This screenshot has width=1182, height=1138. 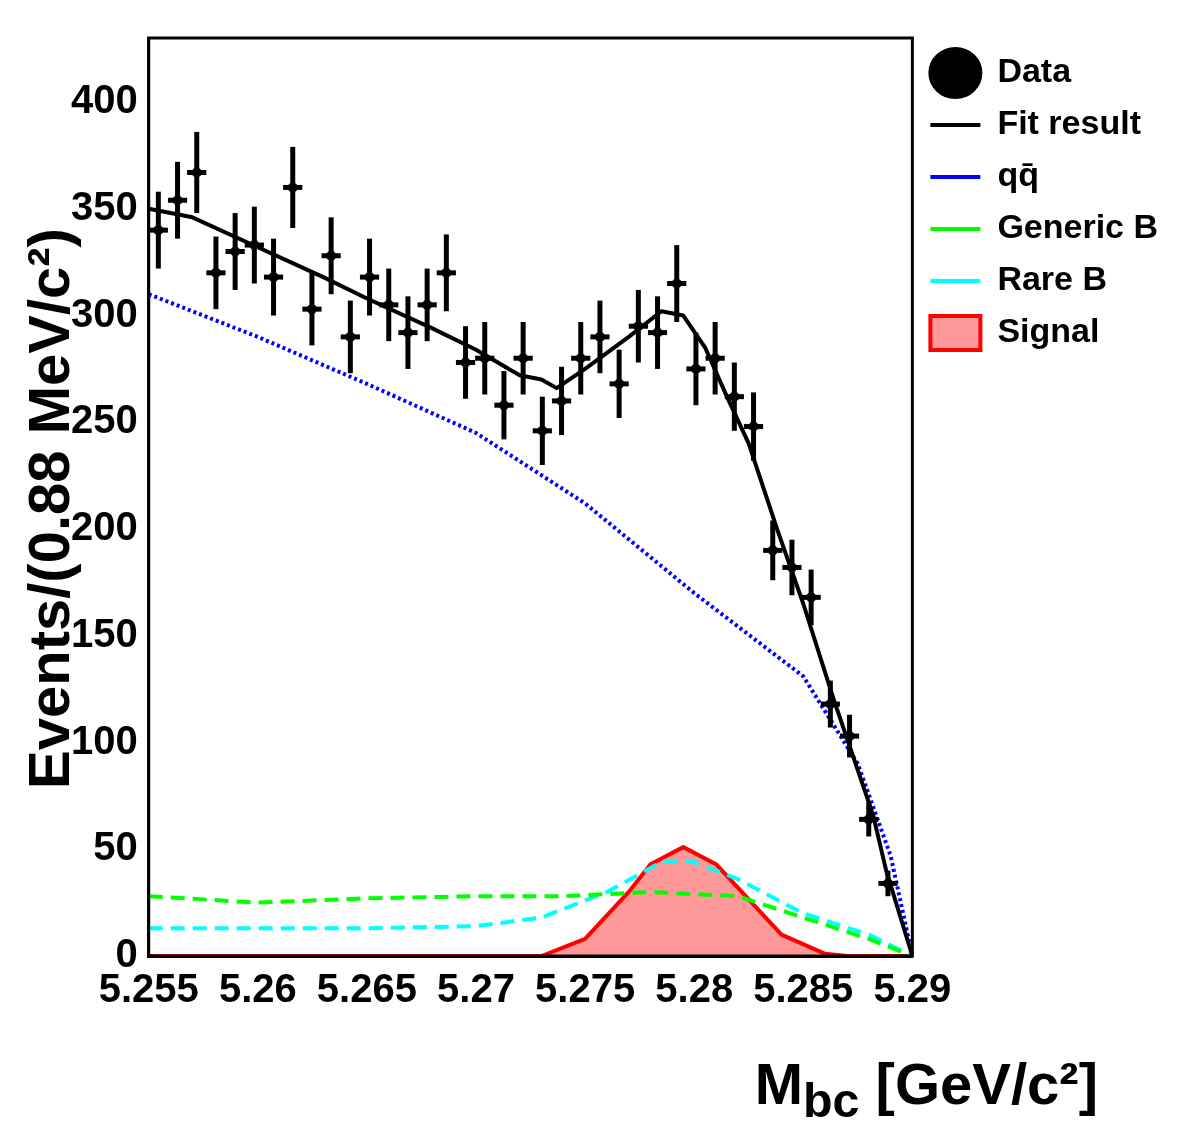 What do you see at coordinates (115, 846) in the screenshot?
I see `y-tick-label: 50` at bounding box center [115, 846].